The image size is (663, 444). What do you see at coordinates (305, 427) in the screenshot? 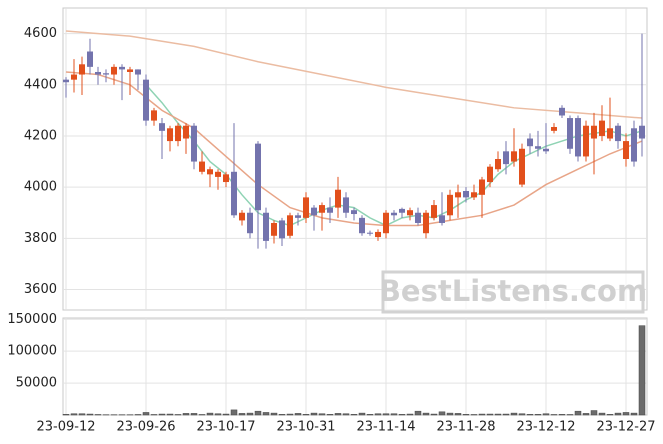
I see `x-tick-label: 23-10-31` at bounding box center [305, 427].